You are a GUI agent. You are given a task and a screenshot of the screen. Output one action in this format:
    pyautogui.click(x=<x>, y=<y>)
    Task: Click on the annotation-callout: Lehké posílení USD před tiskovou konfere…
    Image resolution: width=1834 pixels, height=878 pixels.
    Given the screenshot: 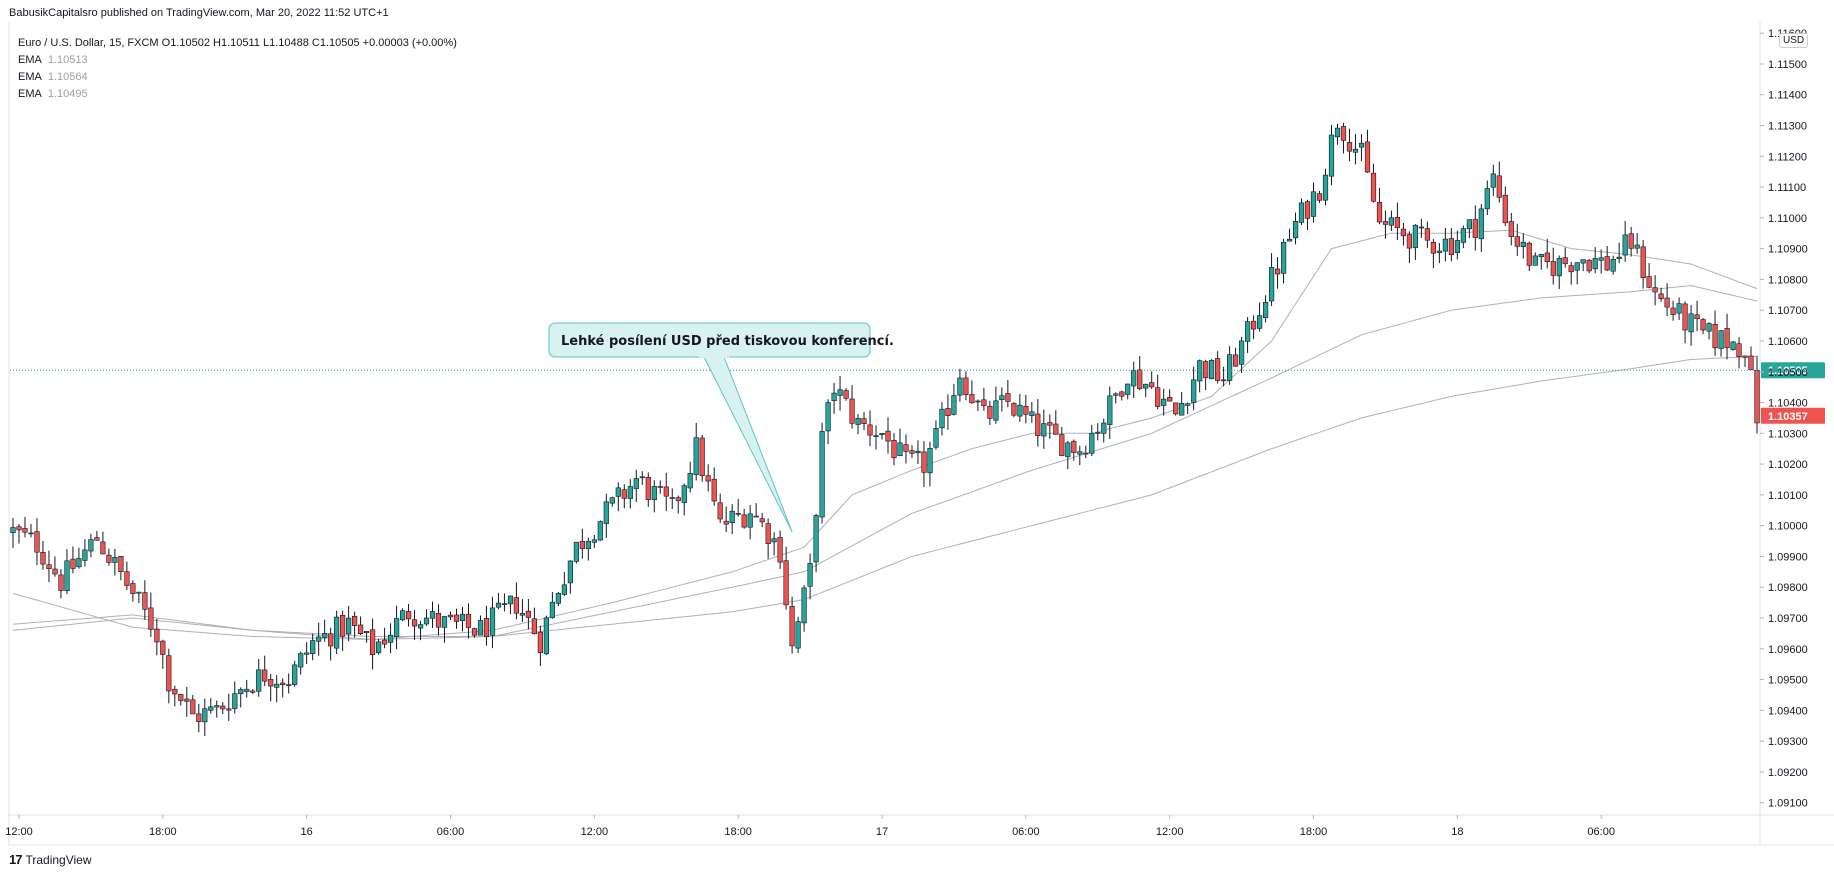 What is the action you would take?
    pyautogui.click(x=721, y=427)
    